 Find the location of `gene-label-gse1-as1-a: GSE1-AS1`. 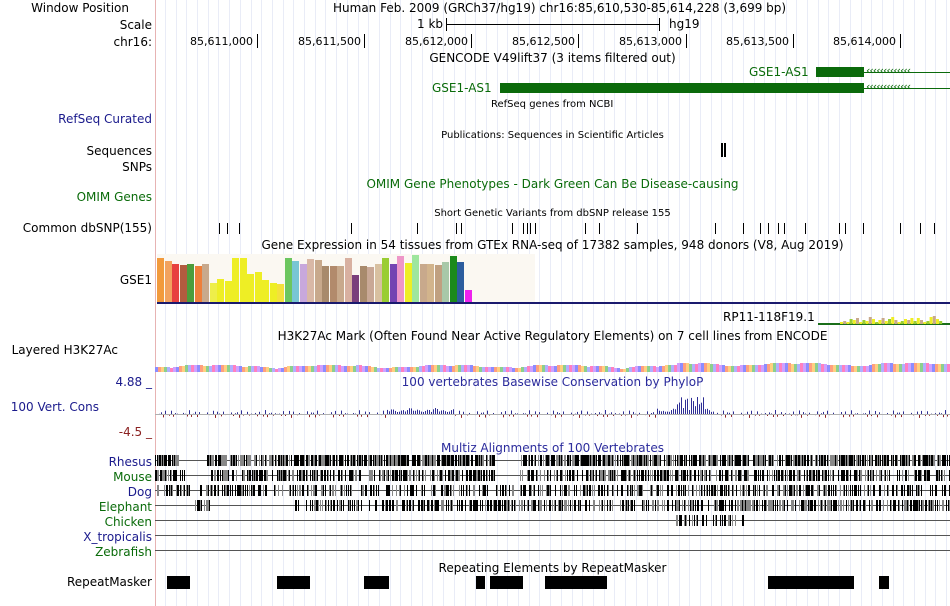

gene-label-gse1-as1-a: GSE1-AS1 is located at coordinates (779, 72).